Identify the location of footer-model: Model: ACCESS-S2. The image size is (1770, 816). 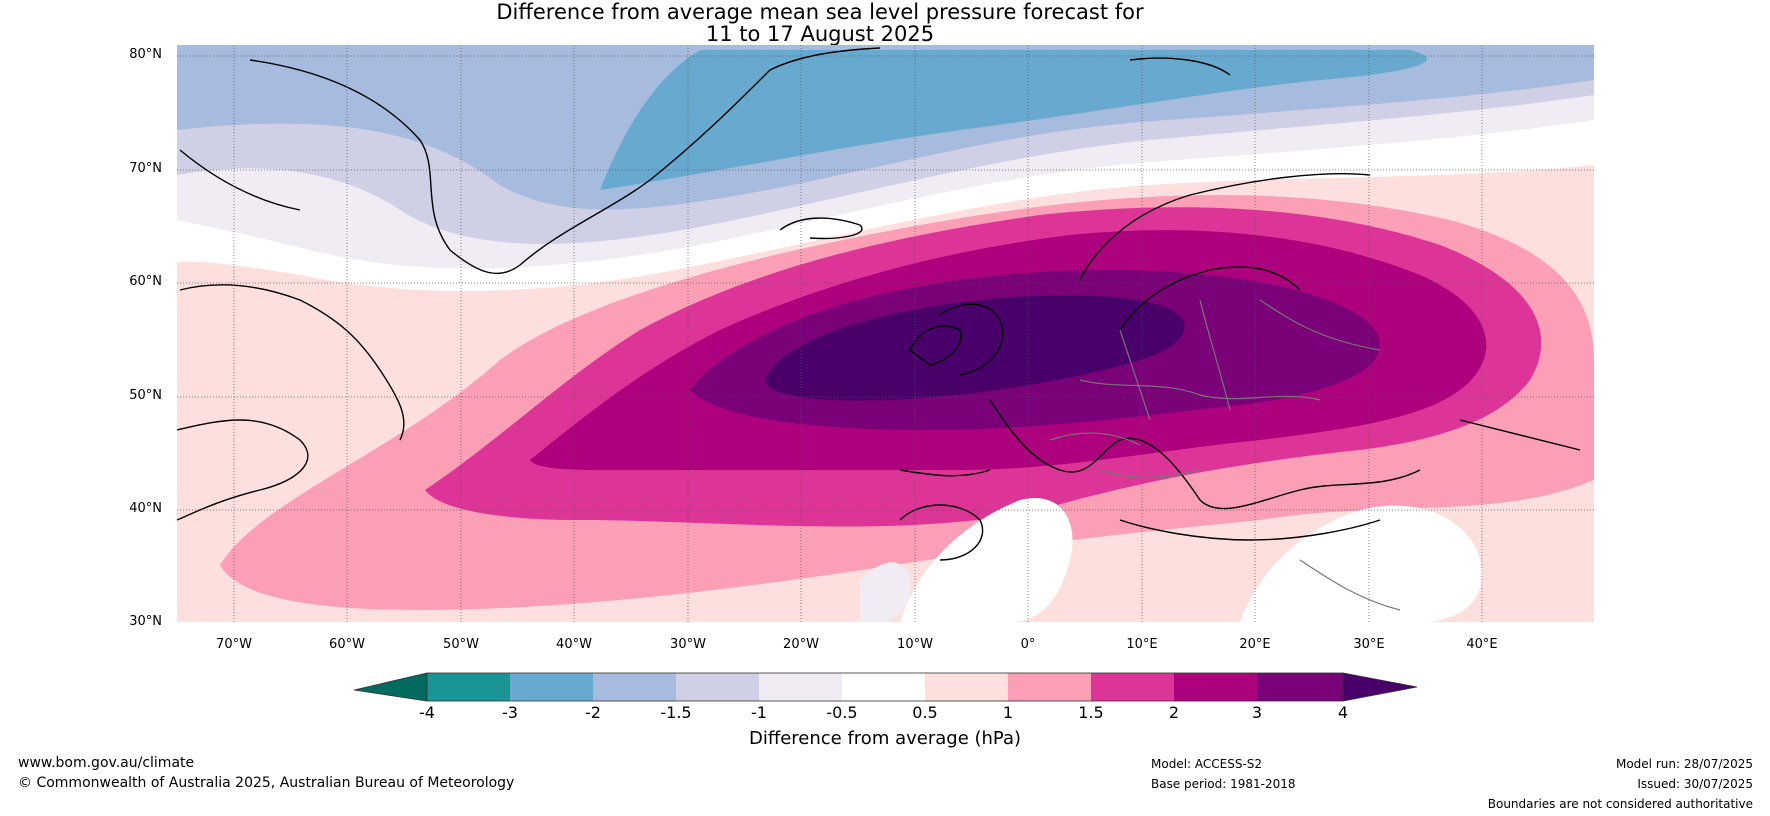
(1207, 764).